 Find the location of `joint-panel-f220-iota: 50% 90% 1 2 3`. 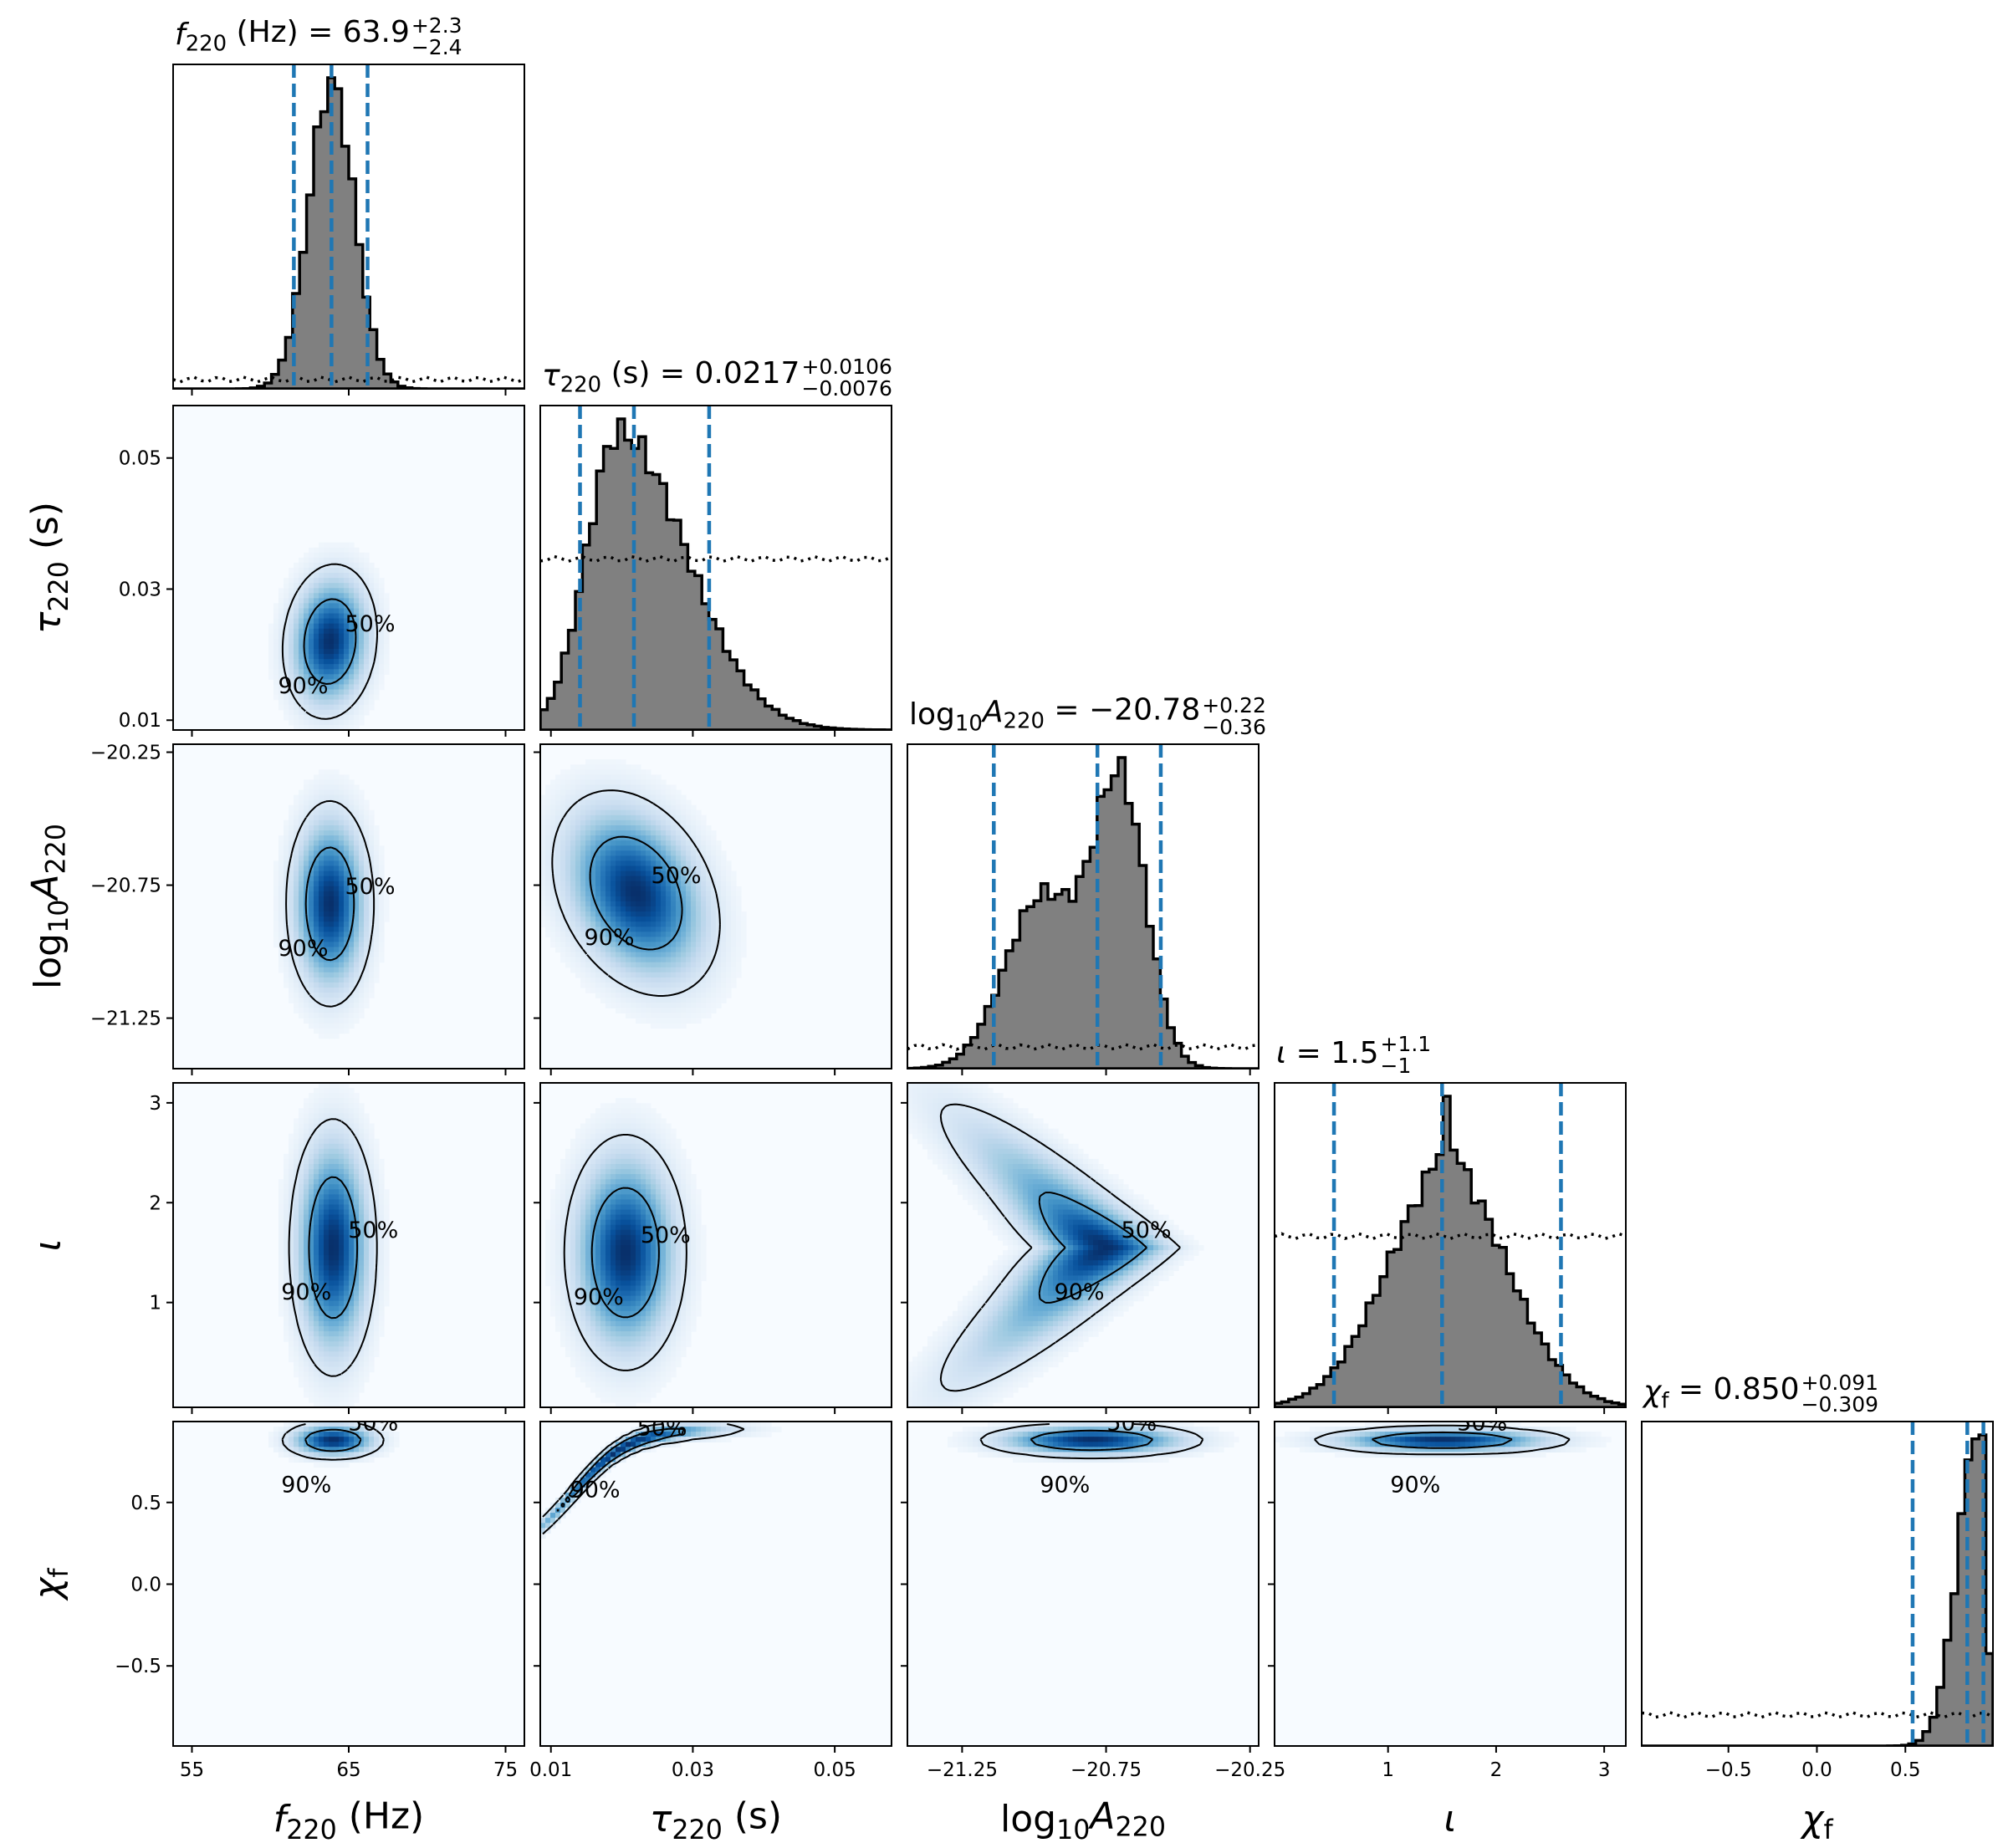

joint-panel-f220-iota: 50% 90% 1 2 3 is located at coordinates (337, 1248).